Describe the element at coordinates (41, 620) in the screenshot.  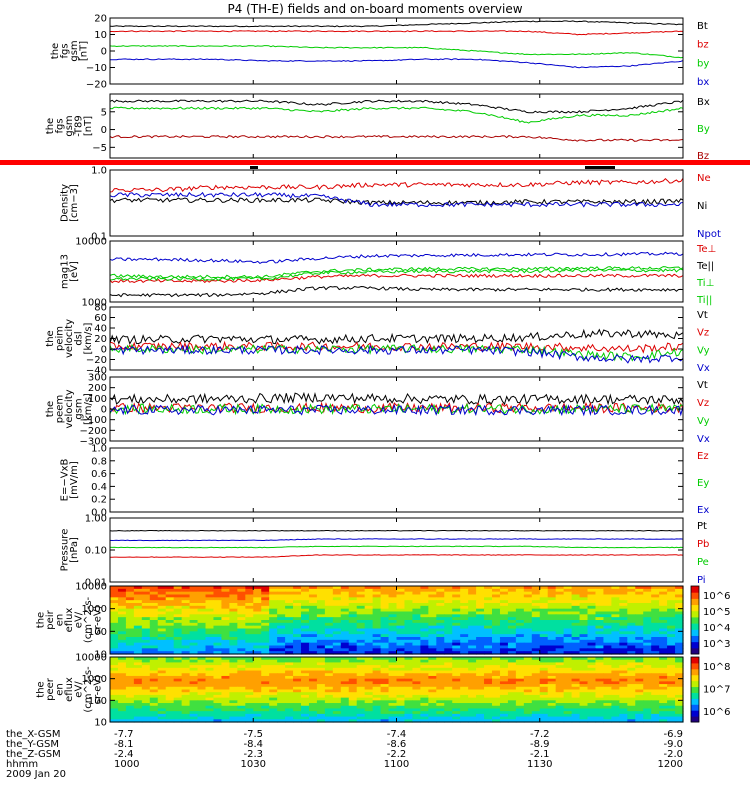
I see `y-axis-label-line: the` at that location.